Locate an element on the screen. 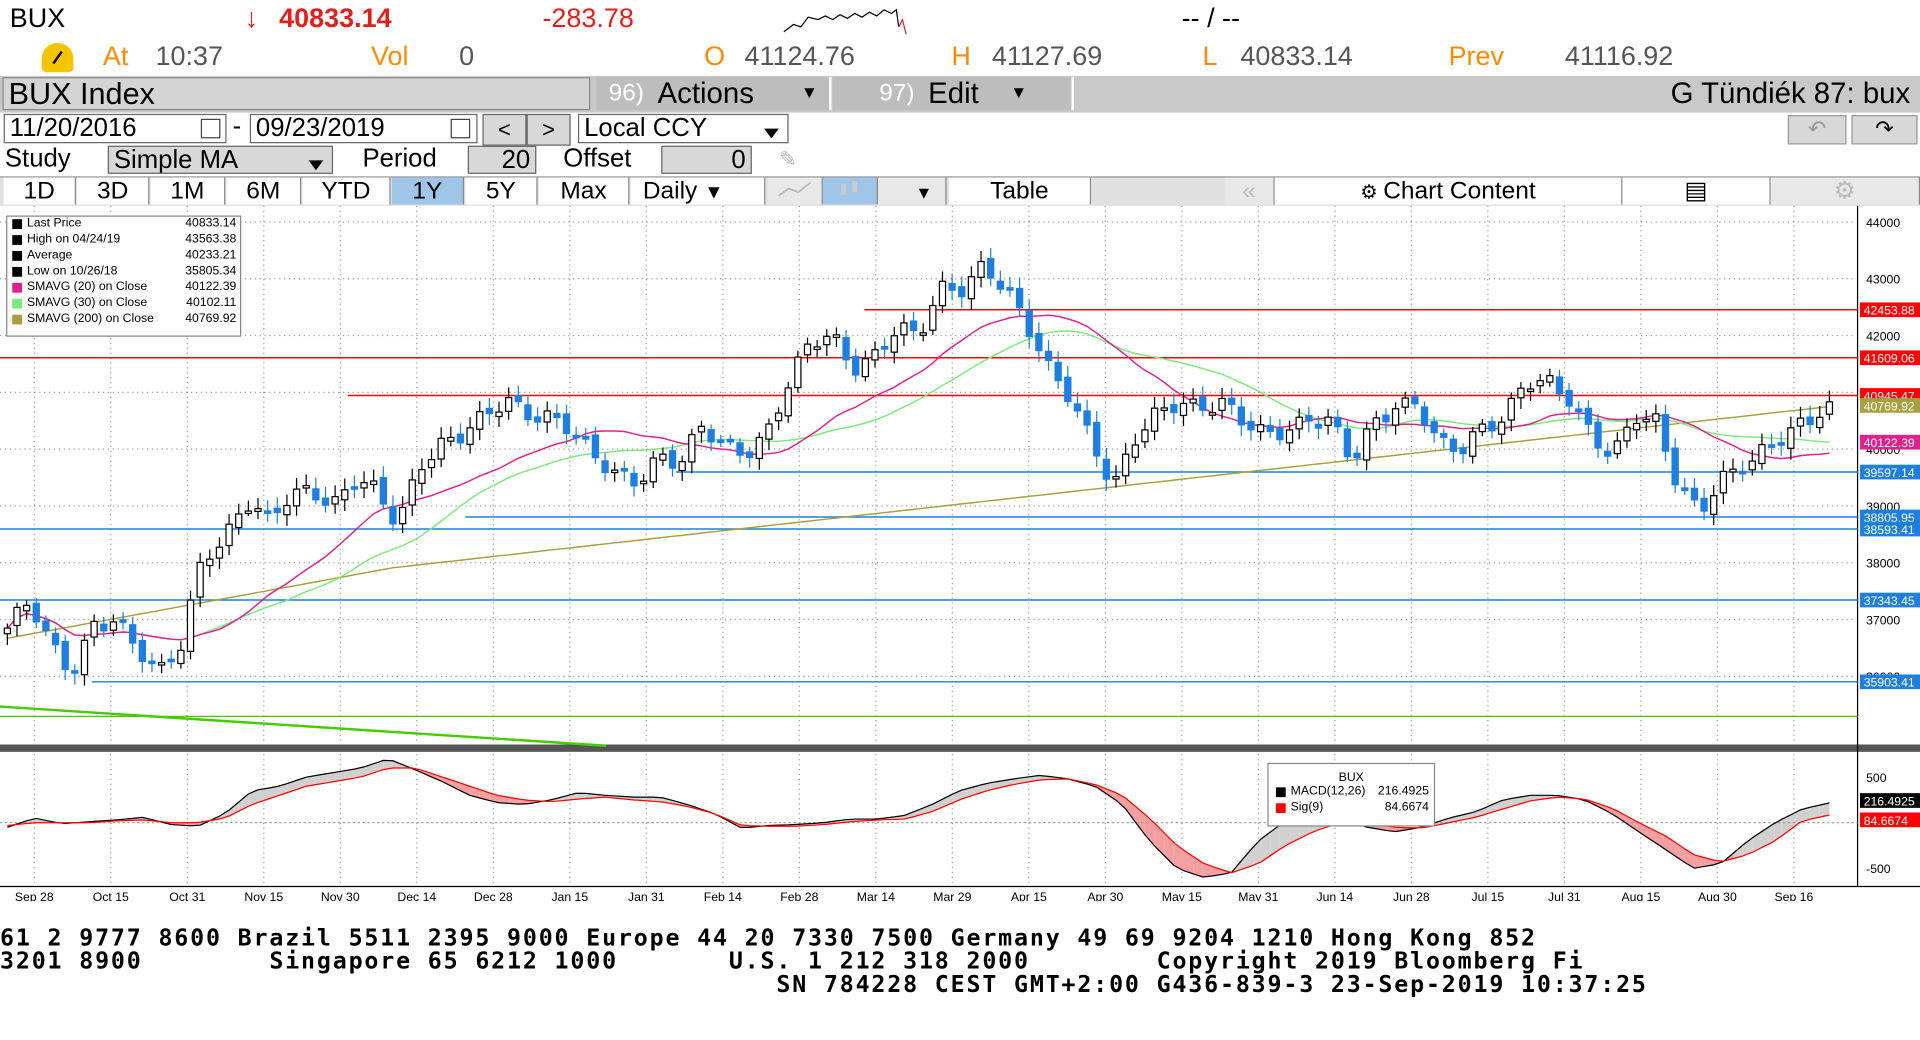  tab-1m: 1M is located at coordinates (188, 191).